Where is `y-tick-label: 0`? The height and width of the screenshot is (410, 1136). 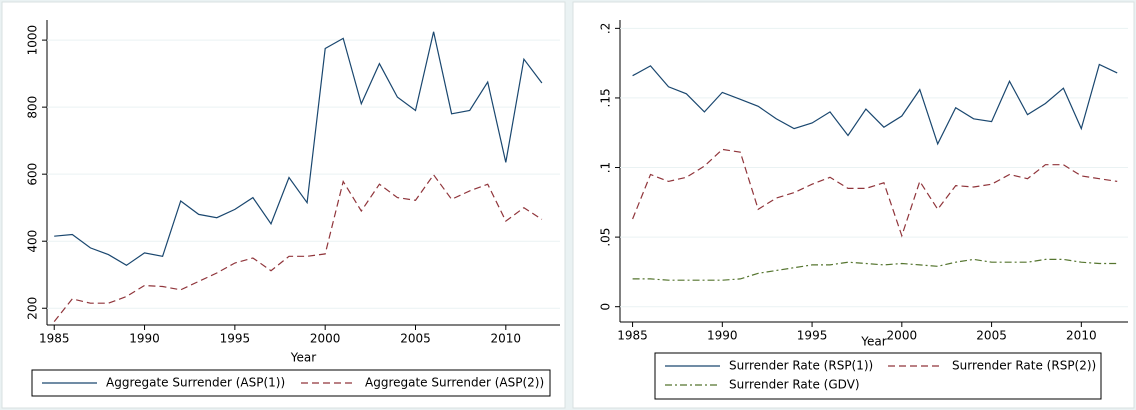
y-tick-label: 0 is located at coordinates (606, 307).